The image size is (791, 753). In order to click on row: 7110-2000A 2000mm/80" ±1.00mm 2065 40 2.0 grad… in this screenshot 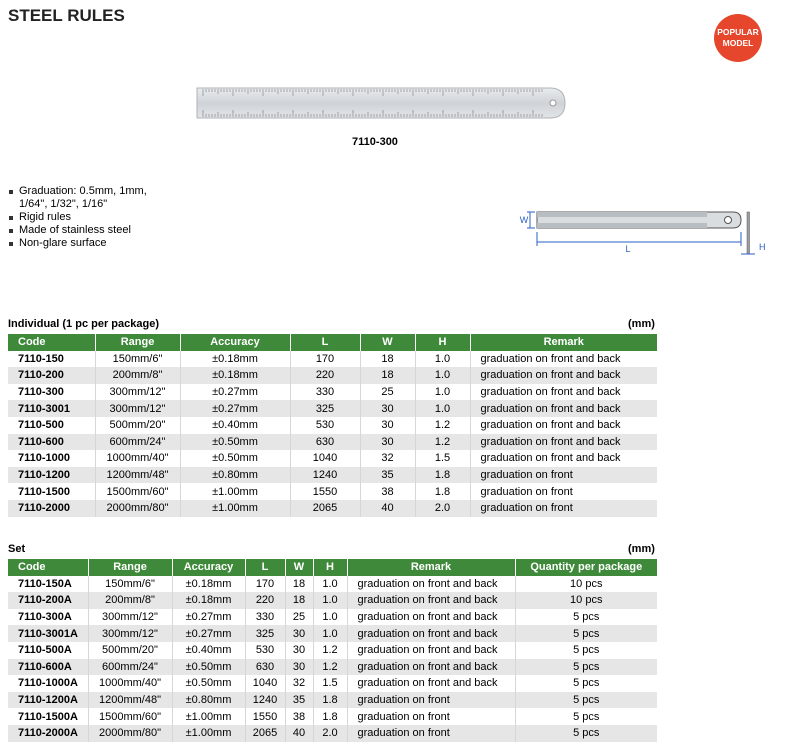, I will do `click(332, 733)`.